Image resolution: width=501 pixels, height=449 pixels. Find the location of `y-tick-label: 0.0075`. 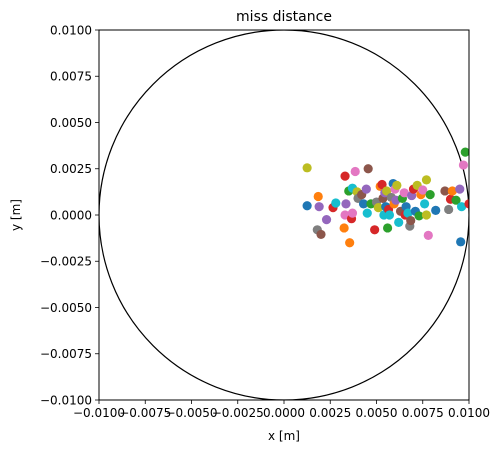

y-tick-label: 0.0075 is located at coordinates (71, 77).